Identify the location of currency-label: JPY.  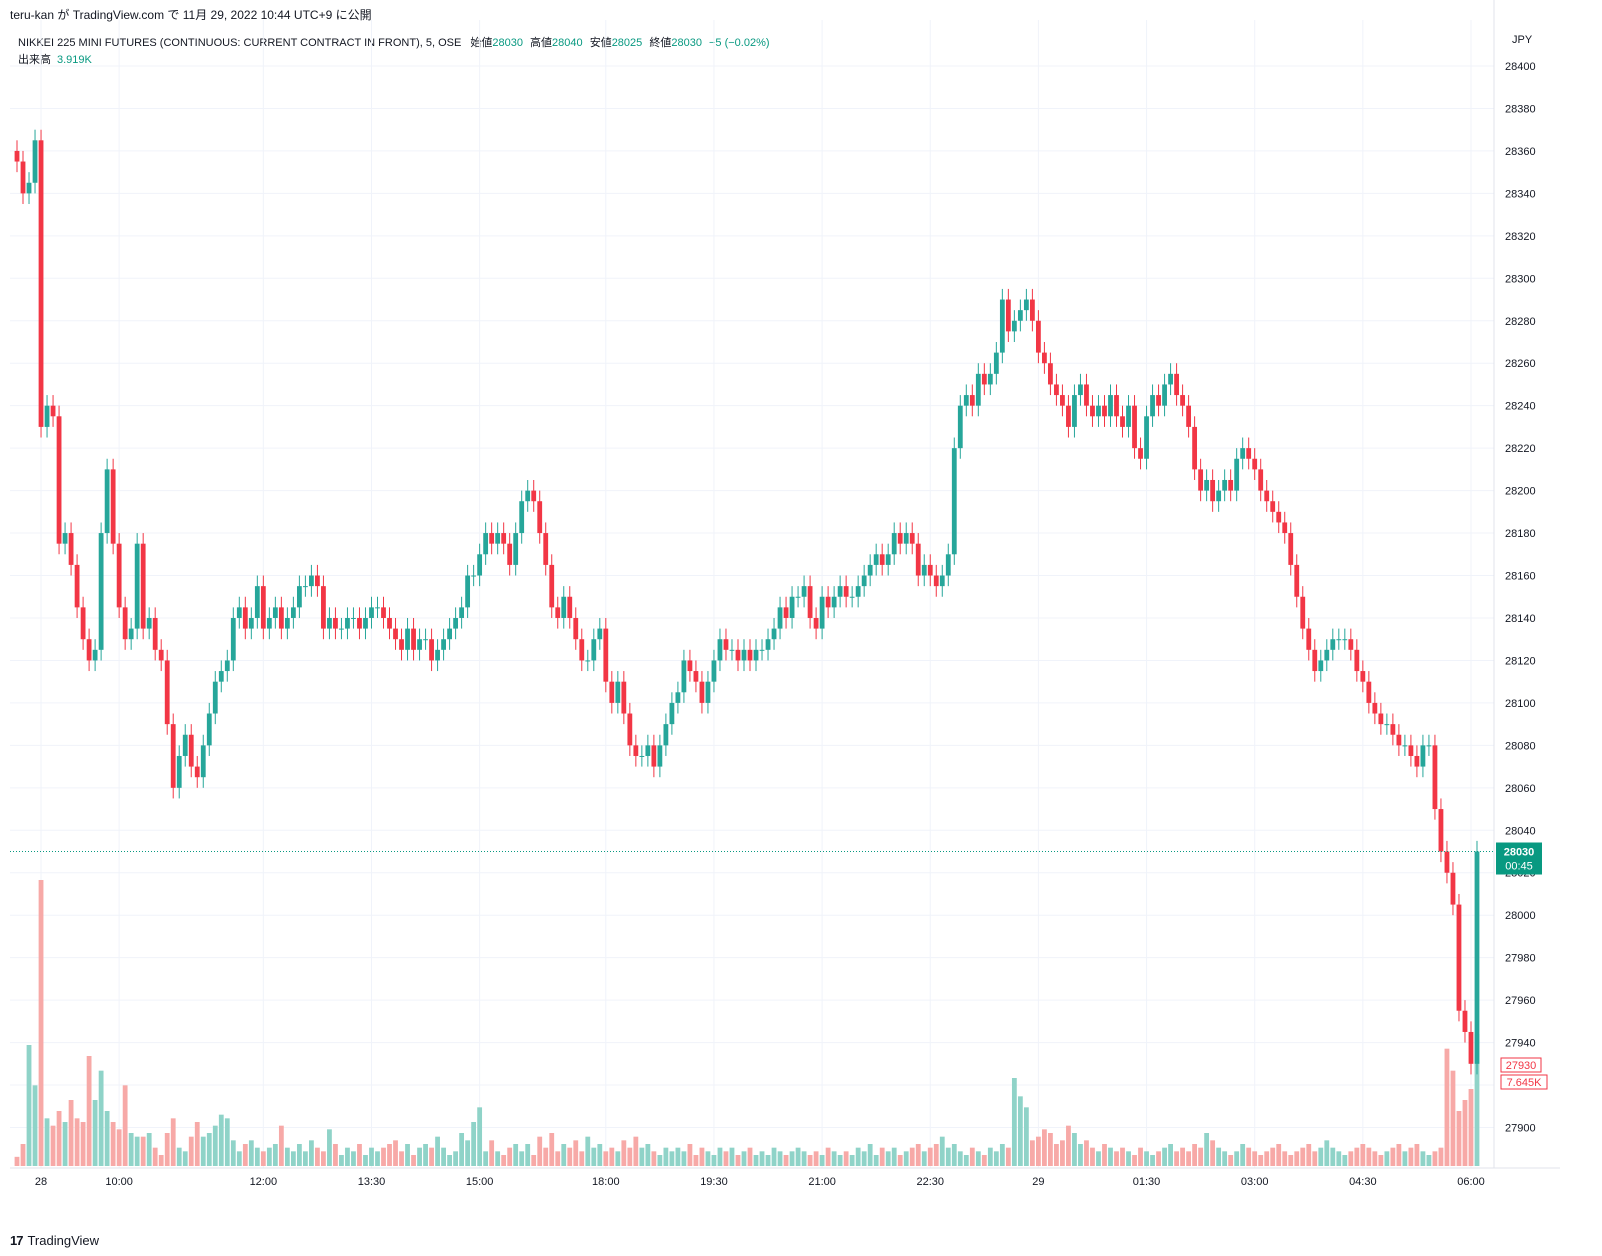
(1522, 40).